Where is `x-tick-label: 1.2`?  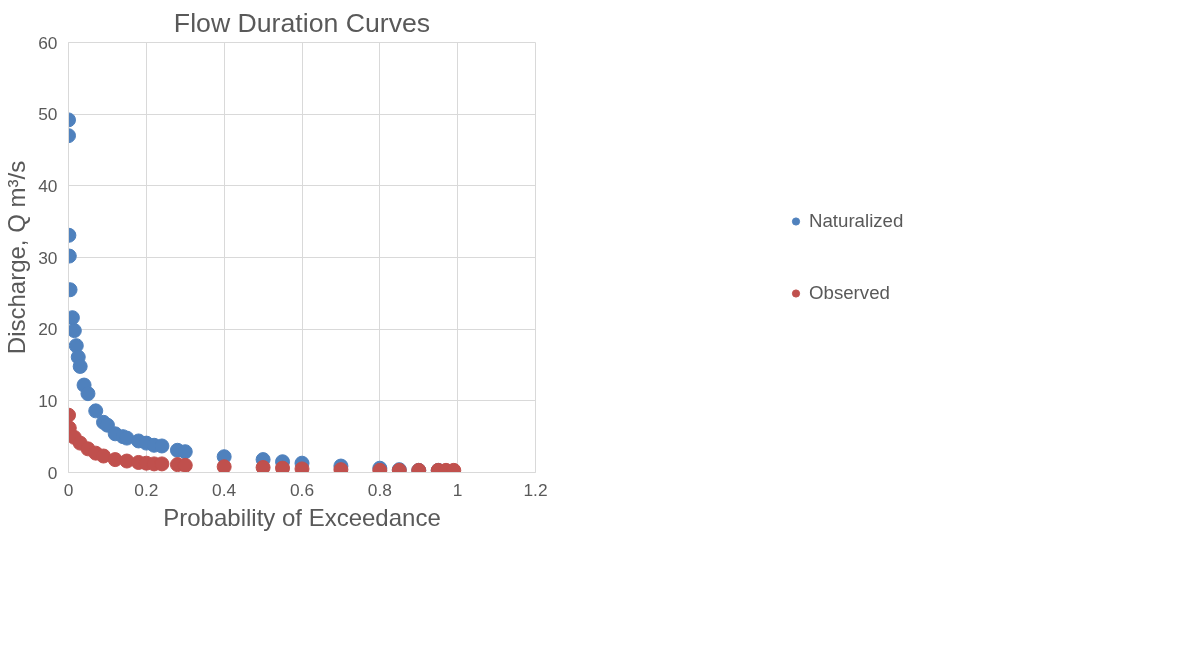 x-tick-label: 1.2 is located at coordinates (535, 489).